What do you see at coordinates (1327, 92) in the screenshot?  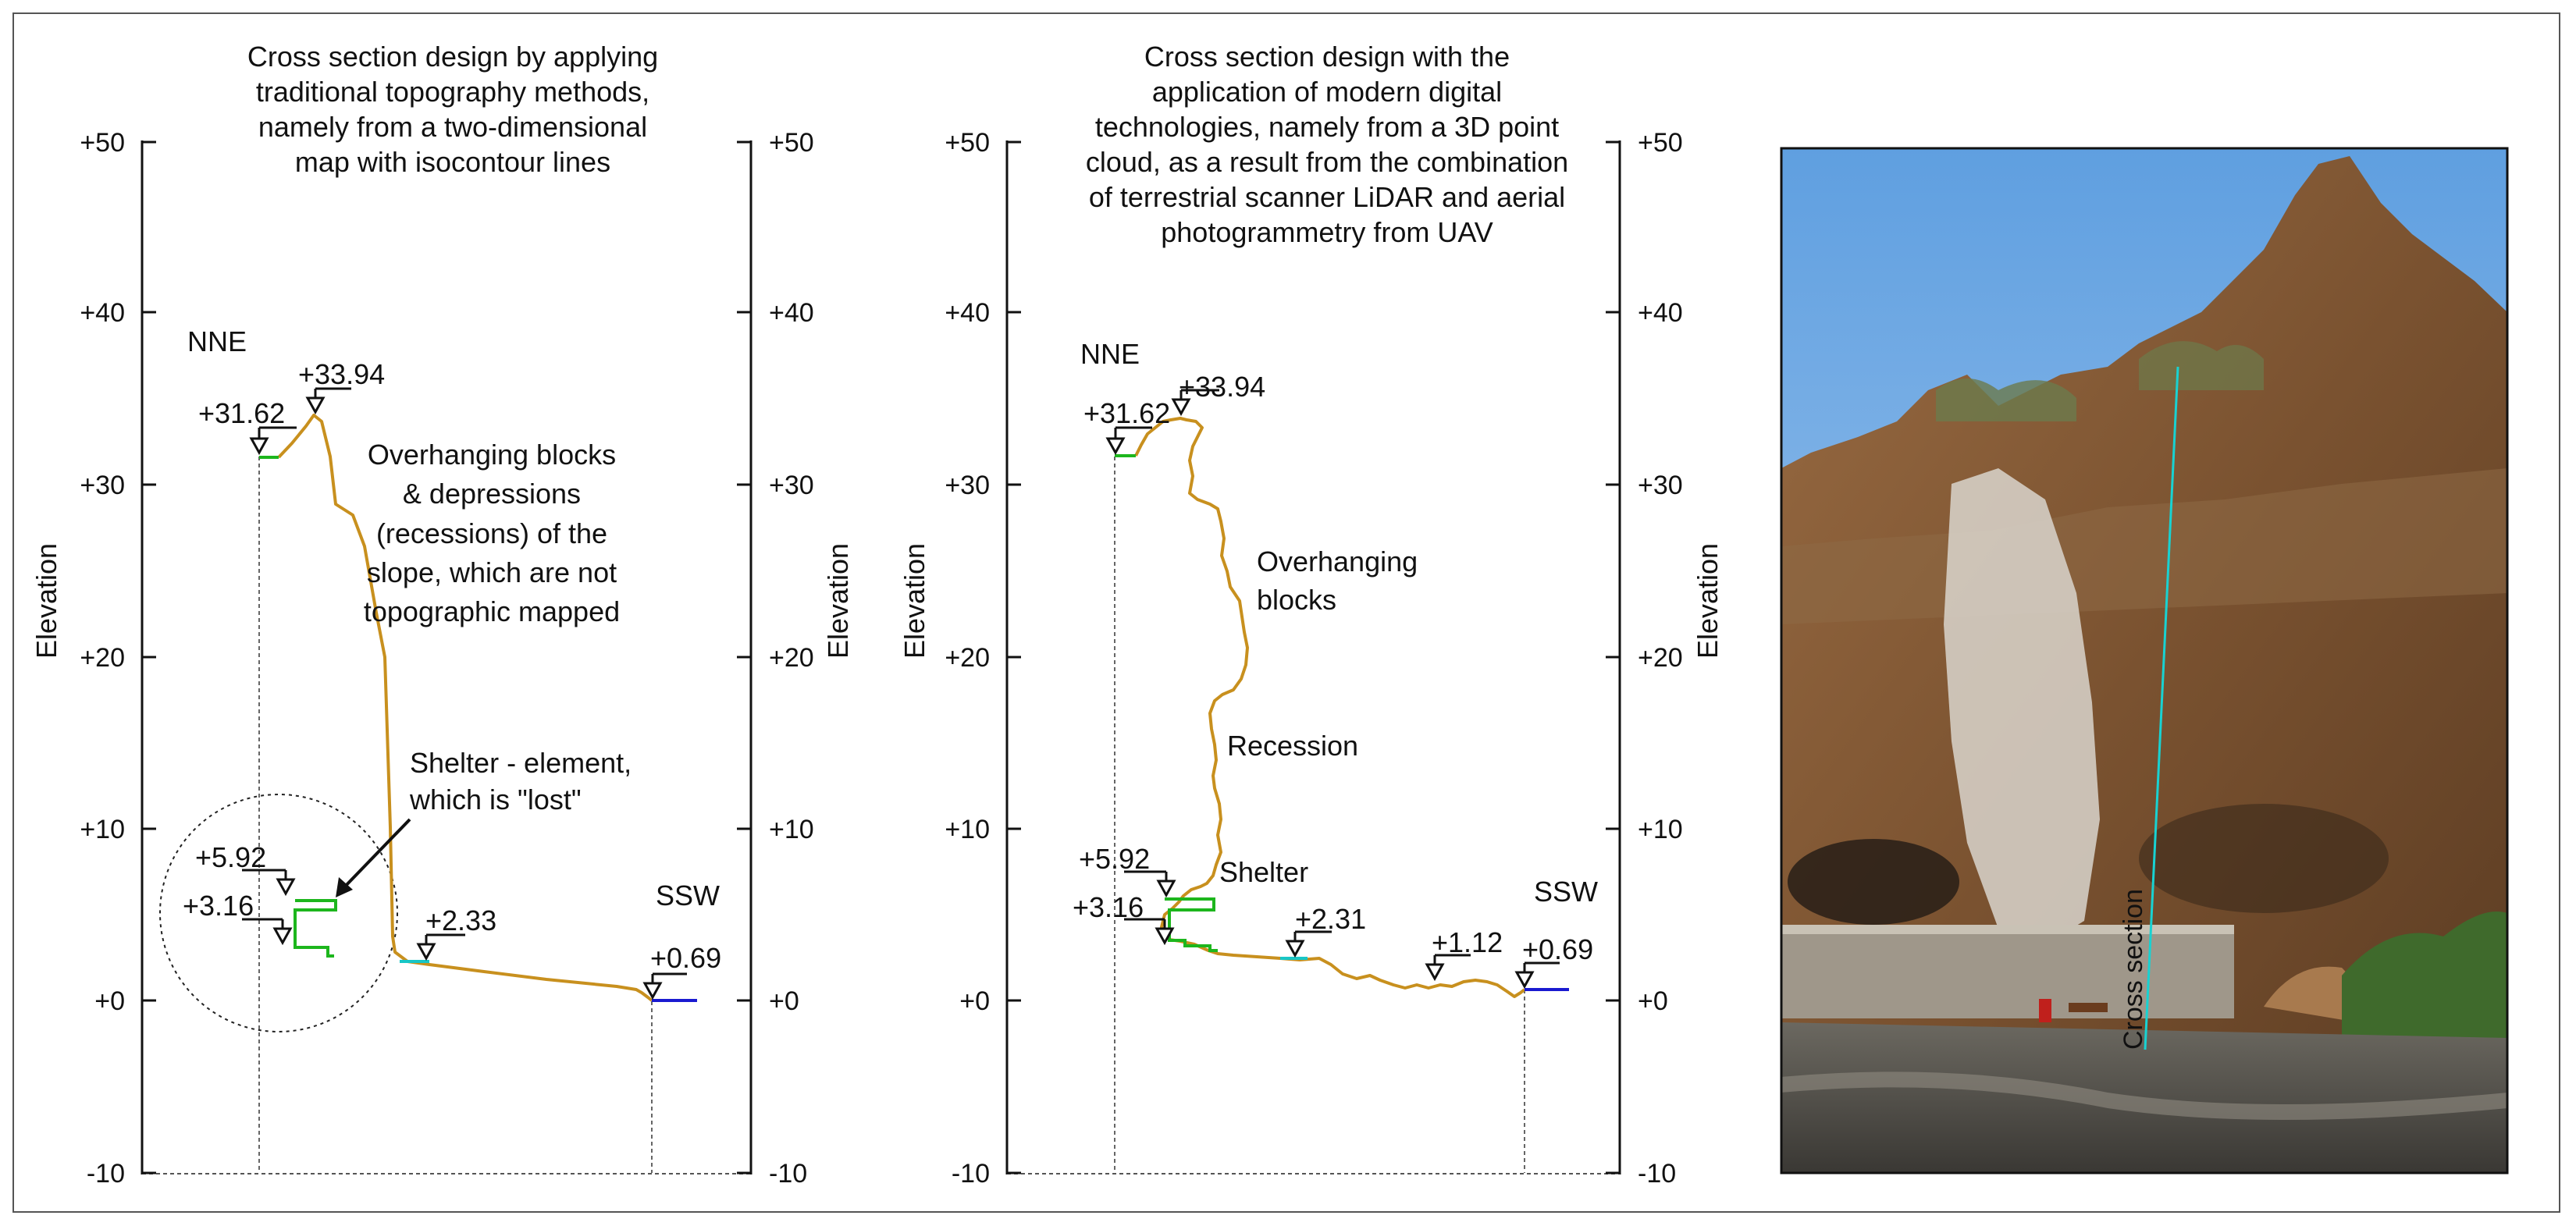 I see `middle-title-line-2: application of modern digital` at bounding box center [1327, 92].